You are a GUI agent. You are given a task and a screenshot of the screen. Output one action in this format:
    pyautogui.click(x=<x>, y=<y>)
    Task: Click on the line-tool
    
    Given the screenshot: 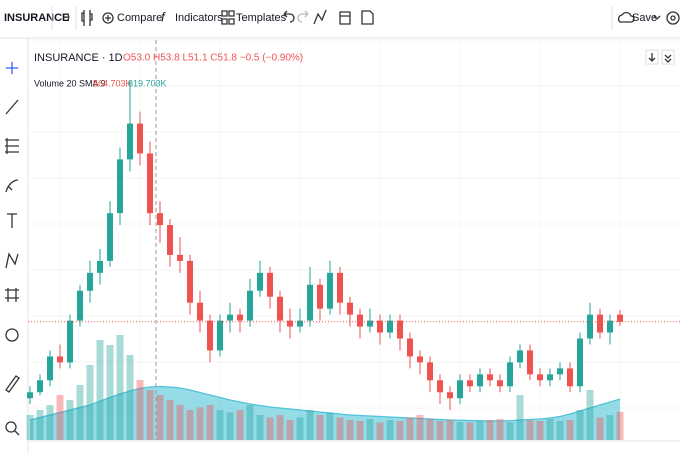 What is the action you would take?
    pyautogui.click(x=12, y=107)
    